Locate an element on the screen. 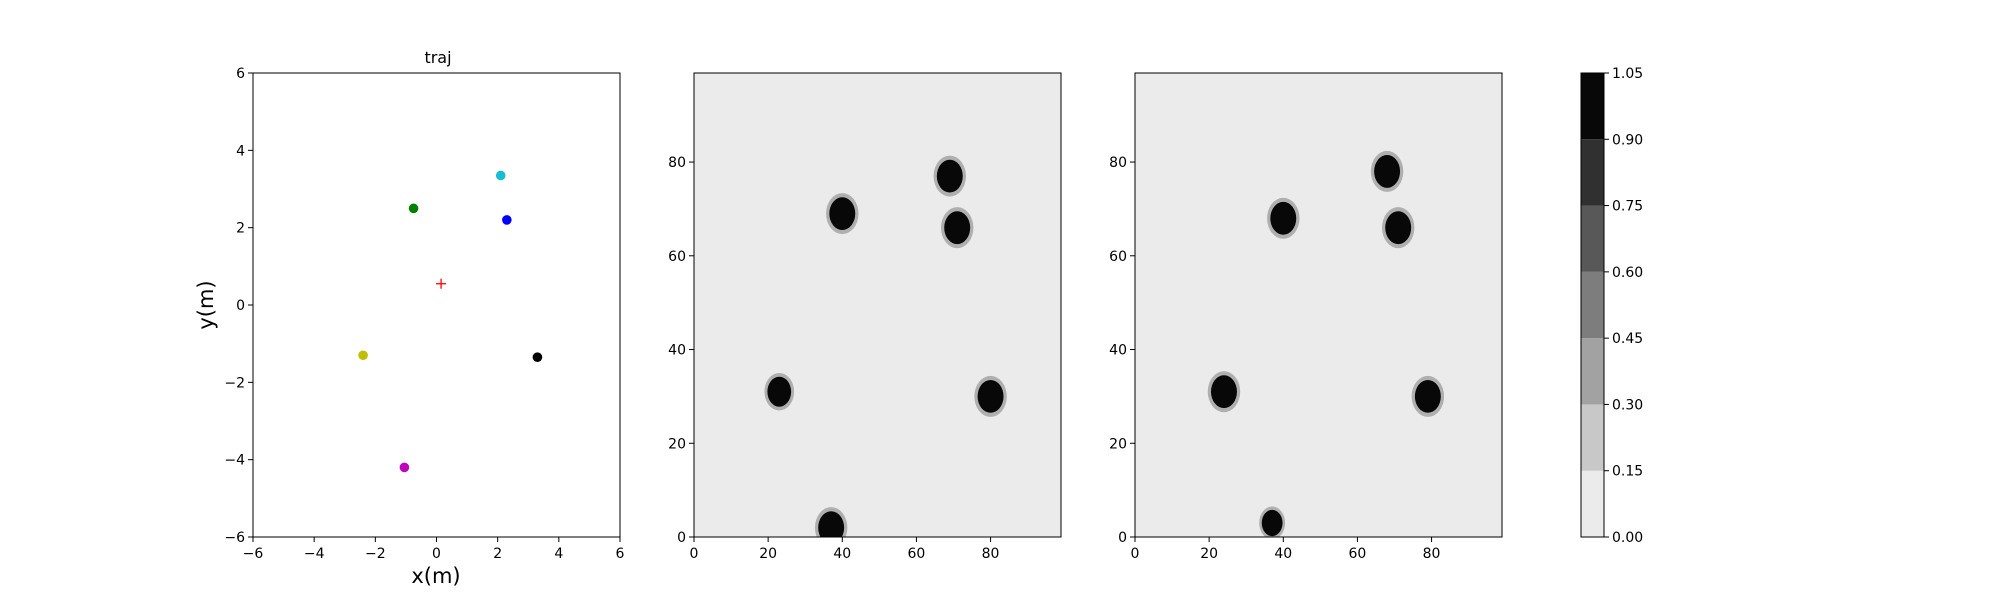 This screenshot has width=2000, height=600. heatmap-2-frame is located at coordinates (1318, 305).